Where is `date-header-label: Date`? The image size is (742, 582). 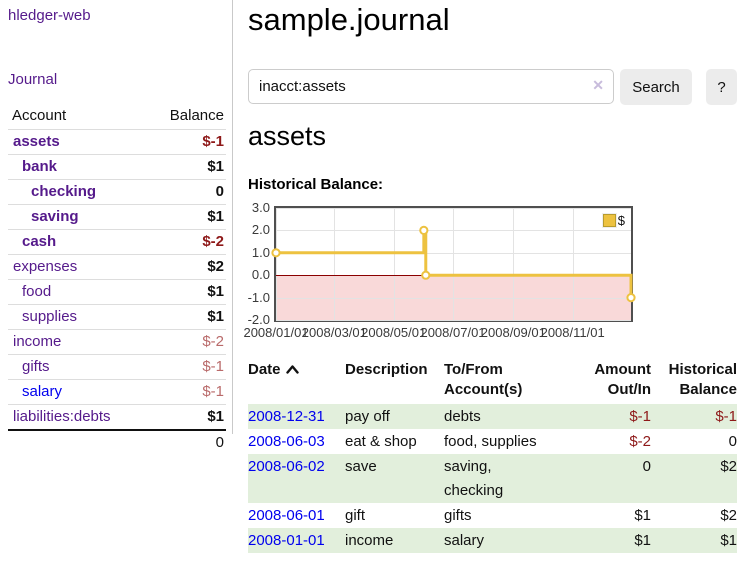
date-header-label: Date is located at coordinates (264, 369).